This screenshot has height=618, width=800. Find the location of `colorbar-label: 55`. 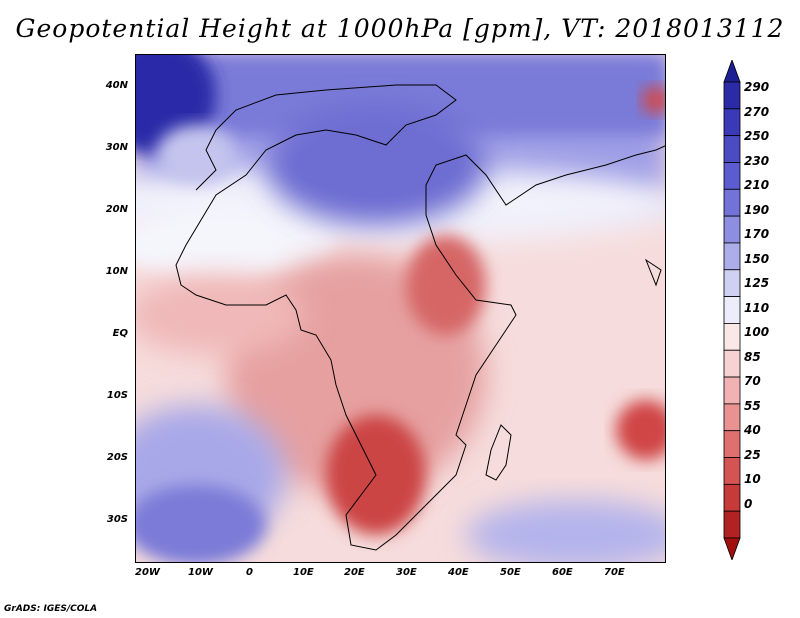

colorbar-label: 55 is located at coordinates (752, 406).